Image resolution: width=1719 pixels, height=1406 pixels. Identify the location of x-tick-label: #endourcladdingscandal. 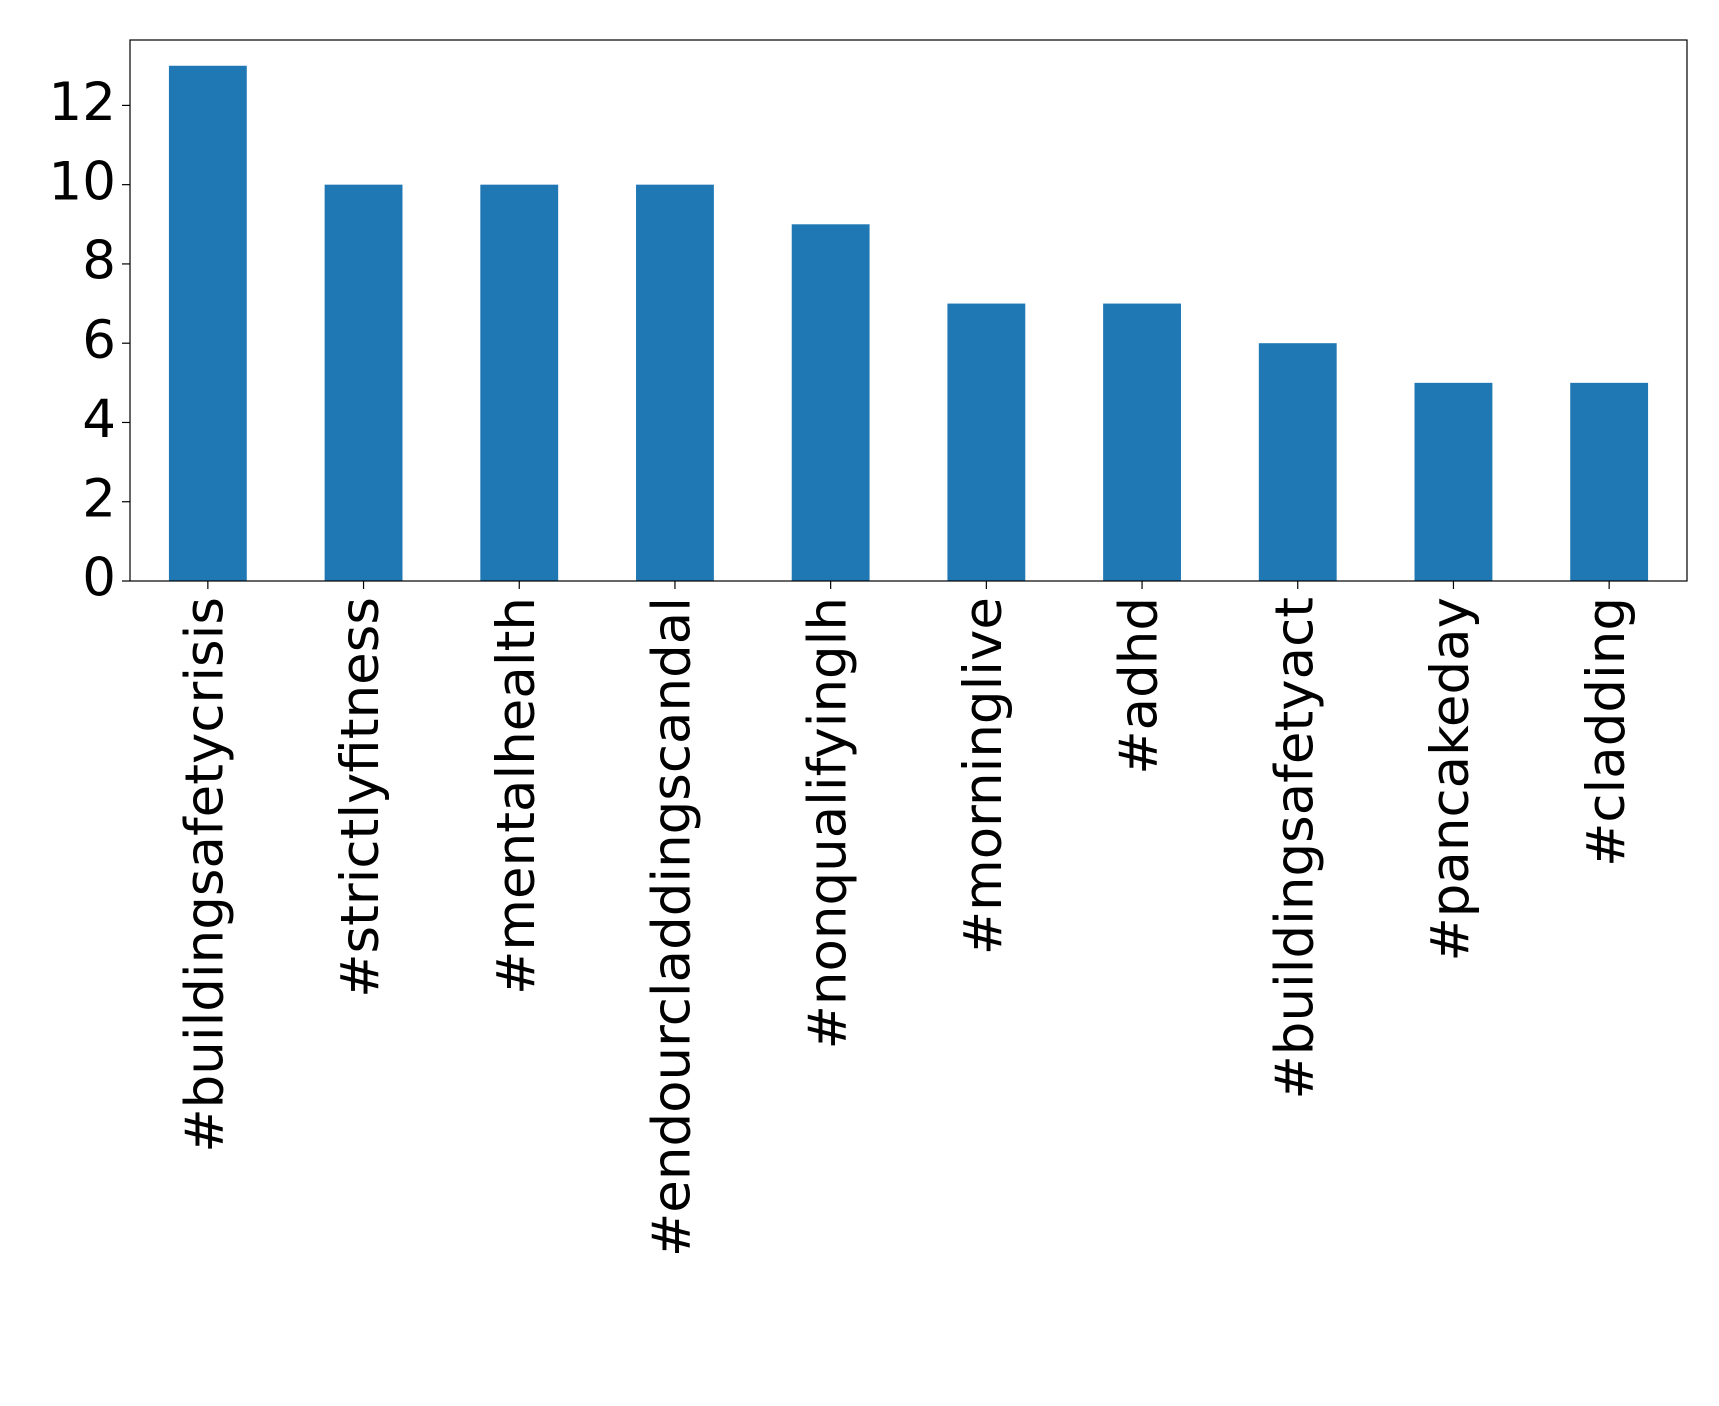
(672, 927).